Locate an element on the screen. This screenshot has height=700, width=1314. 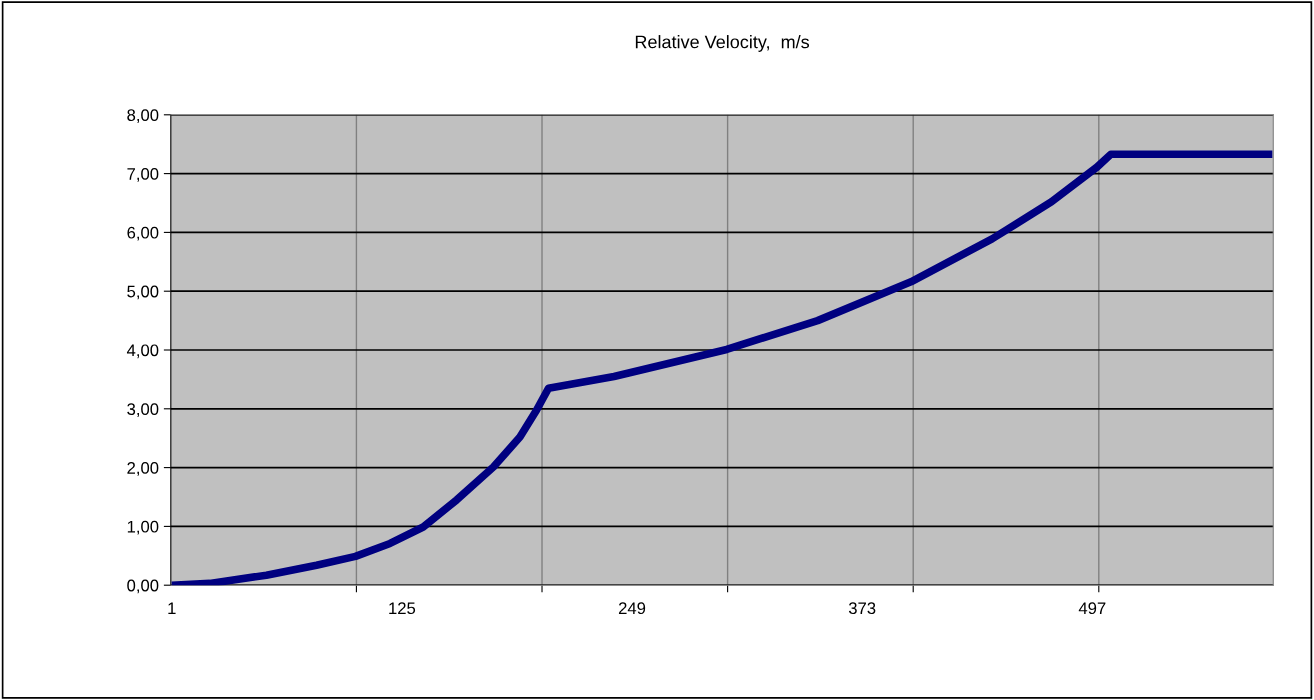
y-tick-label: 0,00 is located at coordinates (143, 586).